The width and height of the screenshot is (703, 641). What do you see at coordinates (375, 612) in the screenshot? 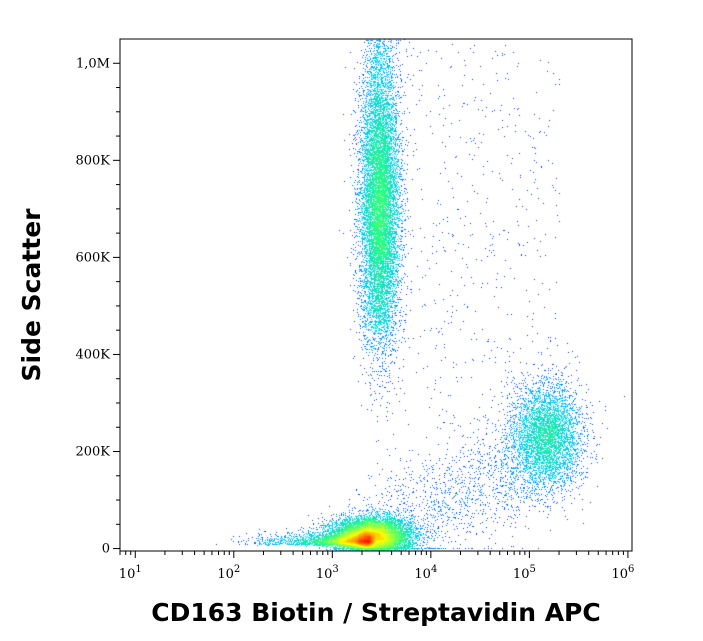
I see `x-axis-title: CD163 Biotin / Streptavidin APC` at bounding box center [375, 612].